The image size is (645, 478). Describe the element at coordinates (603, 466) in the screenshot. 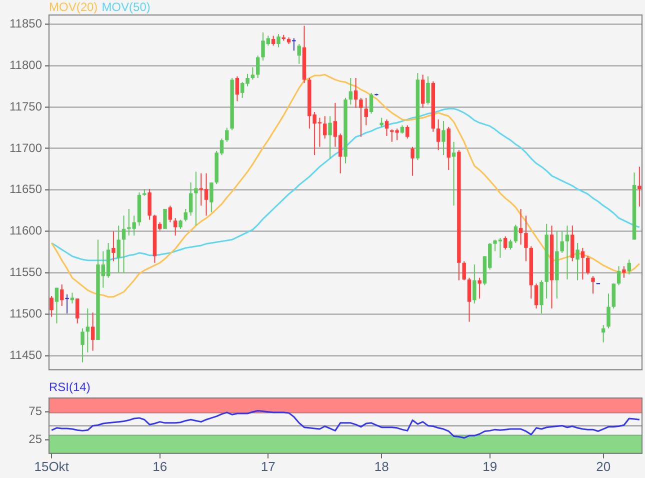

I see `x-tick-label: 20` at that location.